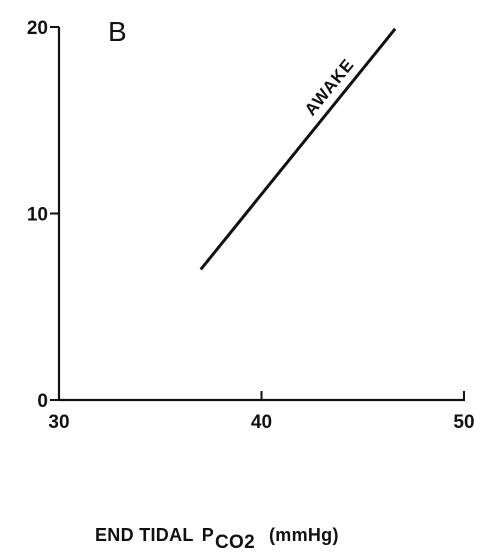 This screenshot has height=553, width=485. I want to click on x-tick-label: 30, so click(58, 422).